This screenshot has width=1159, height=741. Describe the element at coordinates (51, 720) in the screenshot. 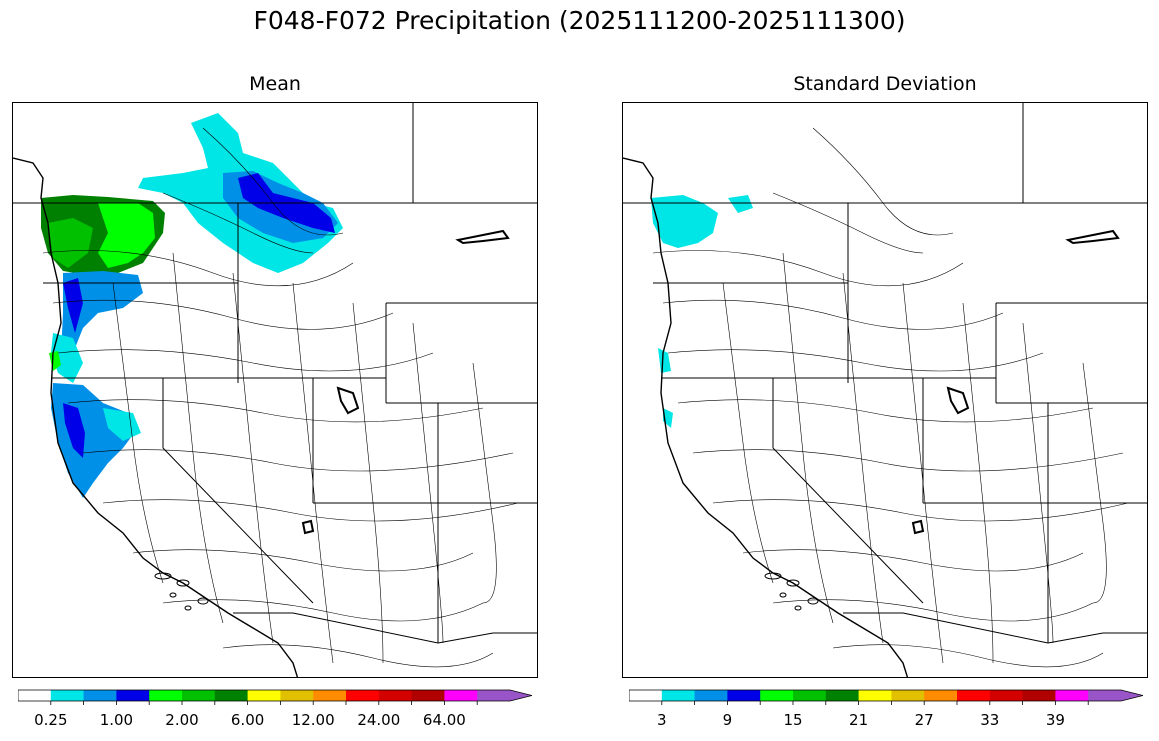

I see `colorbar-tick-label: 0.25` at that location.